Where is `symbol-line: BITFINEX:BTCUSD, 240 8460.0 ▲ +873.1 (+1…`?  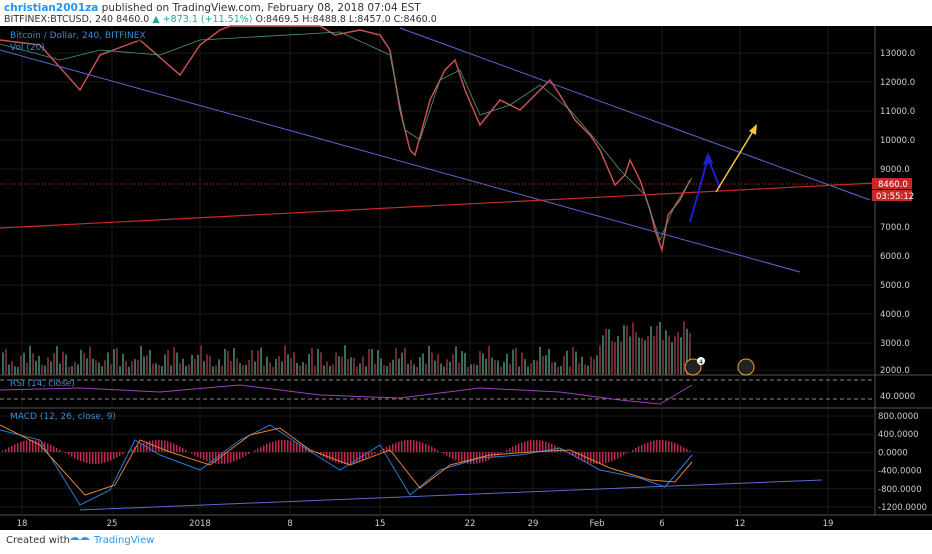
symbol-line: BITFINEX:BTCUSD, 240 8460.0 ▲ +873.1 (+1… is located at coordinates (220, 19).